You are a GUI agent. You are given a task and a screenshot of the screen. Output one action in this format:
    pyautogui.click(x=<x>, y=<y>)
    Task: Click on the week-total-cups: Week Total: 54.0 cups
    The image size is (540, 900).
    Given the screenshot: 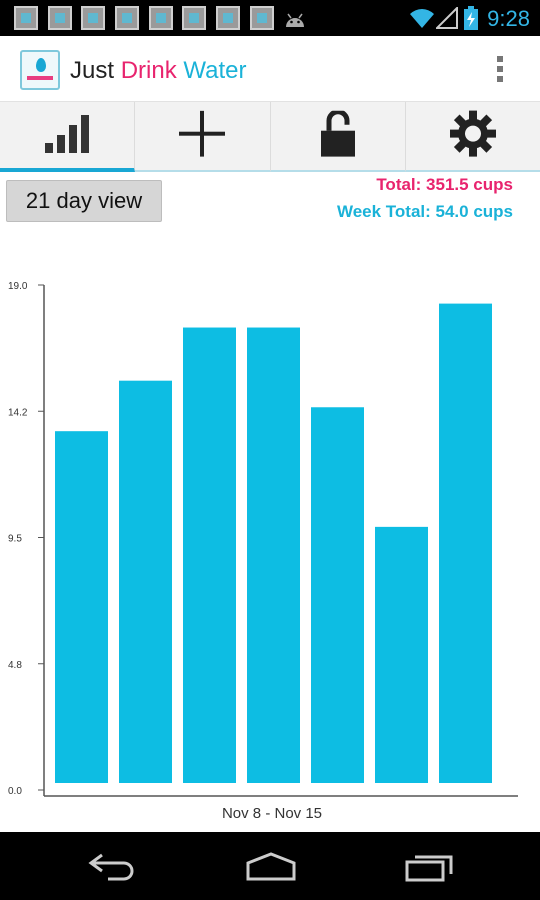 What is the action you would take?
    pyautogui.click(x=424, y=211)
    